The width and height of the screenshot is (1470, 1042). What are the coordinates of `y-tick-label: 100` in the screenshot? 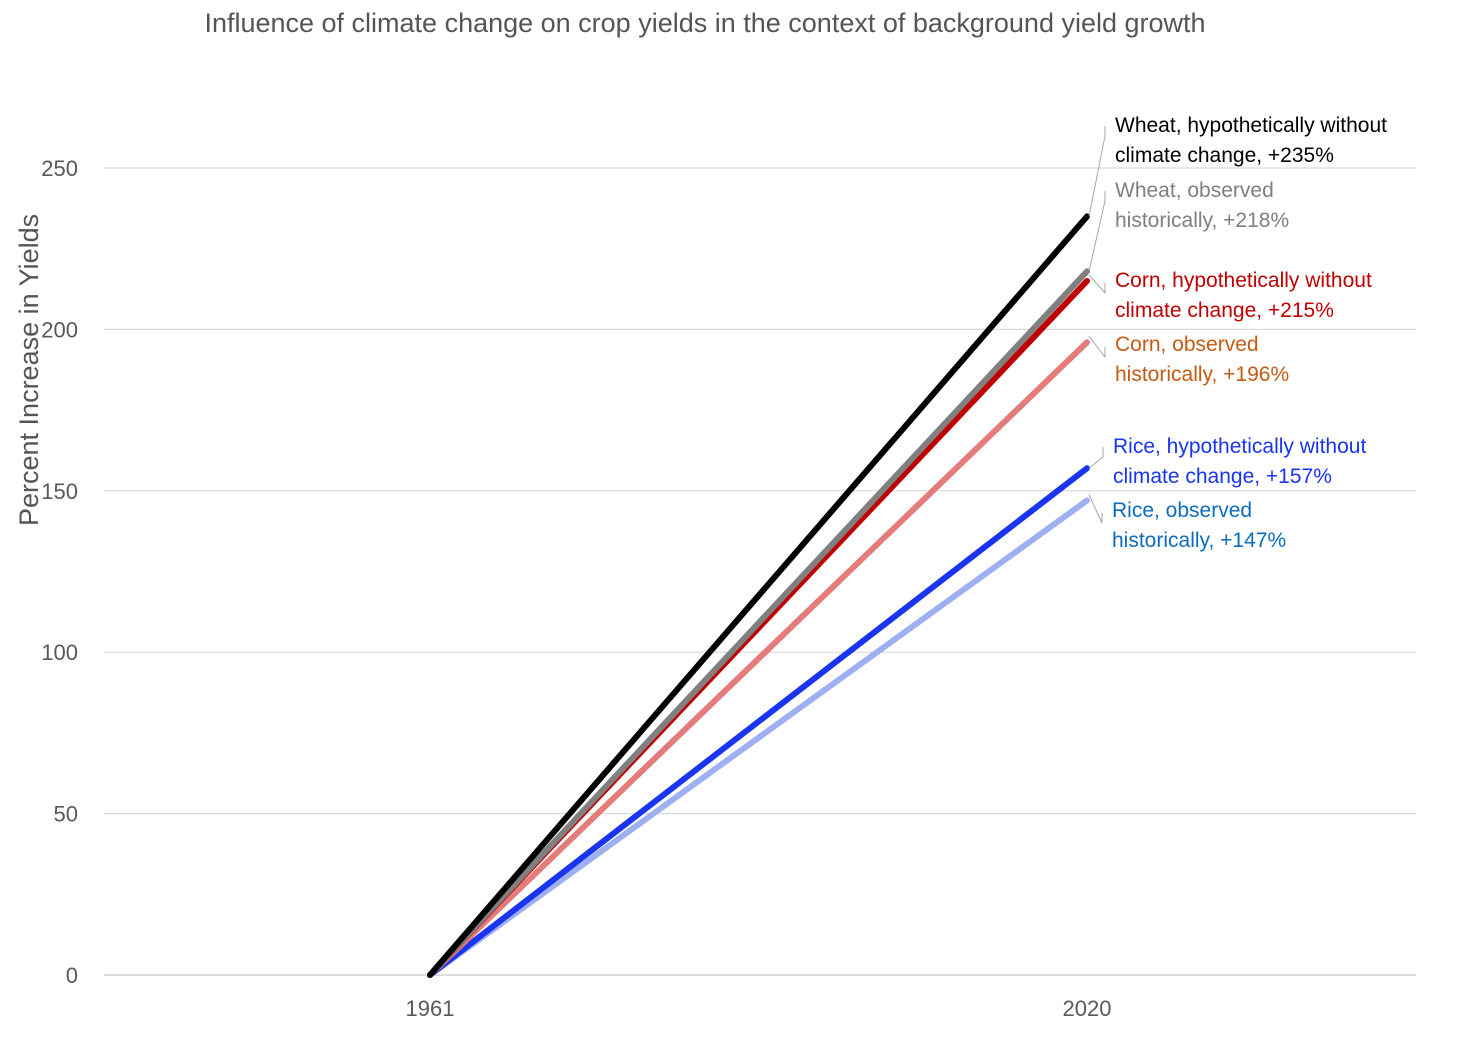 It's located at (59, 652).